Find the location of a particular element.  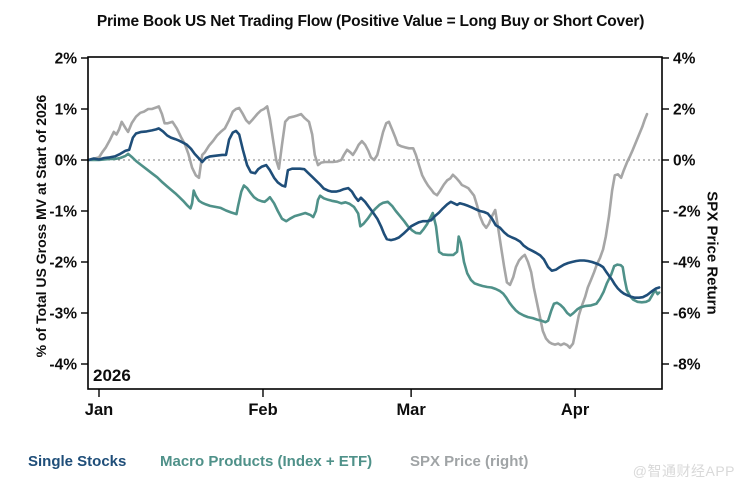

left-tick-label: 1% is located at coordinates (66, 110).